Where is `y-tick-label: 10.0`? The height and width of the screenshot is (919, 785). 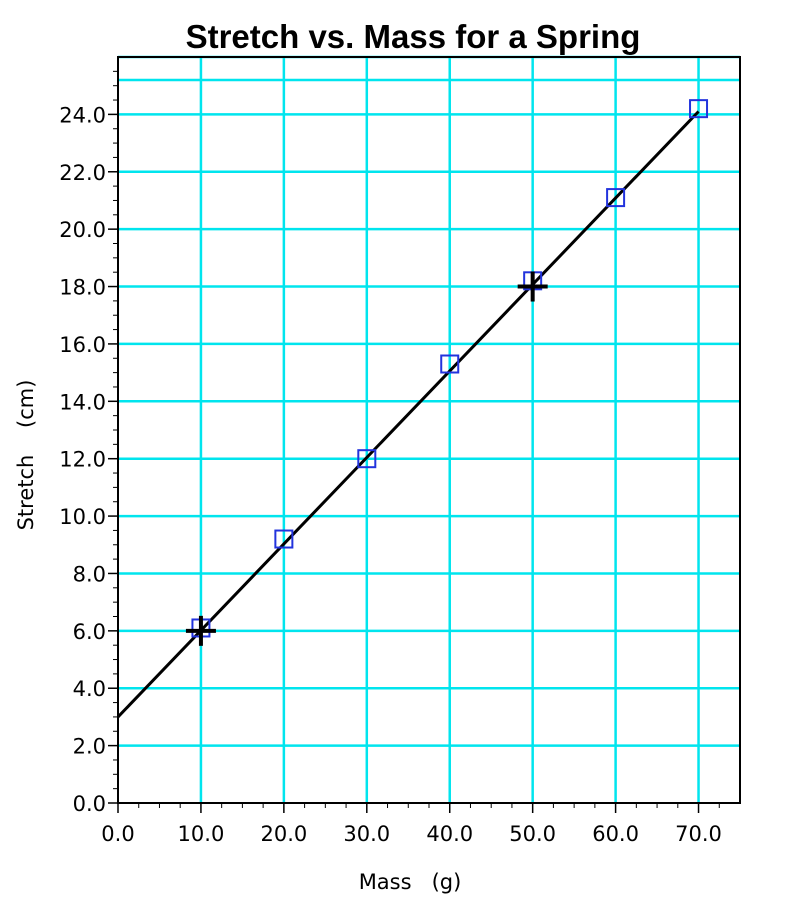 y-tick-label: 10.0 is located at coordinates (82, 517).